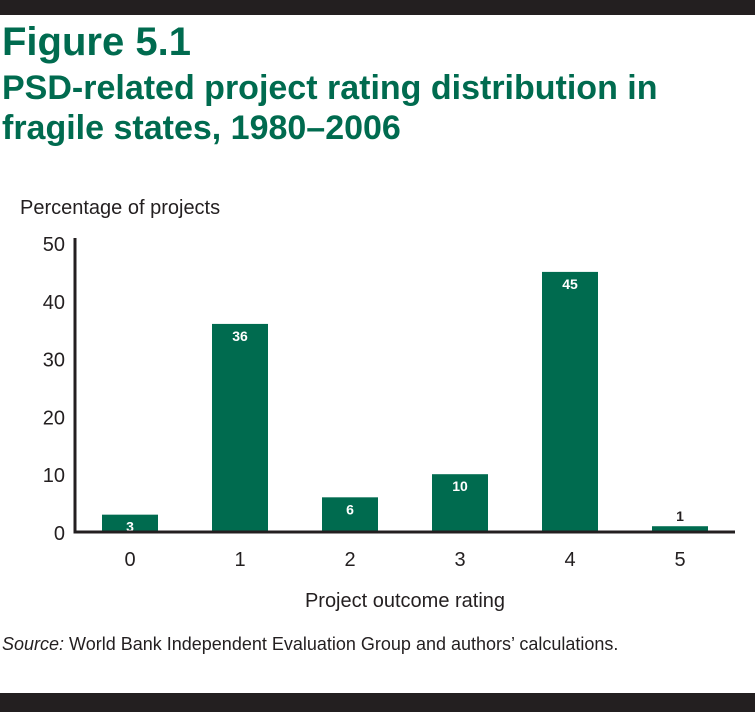 The height and width of the screenshot is (712, 755). What do you see at coordinates (350, 509) in the screenshot?
I see `data-label: 6` at bounding box center [350, 509].